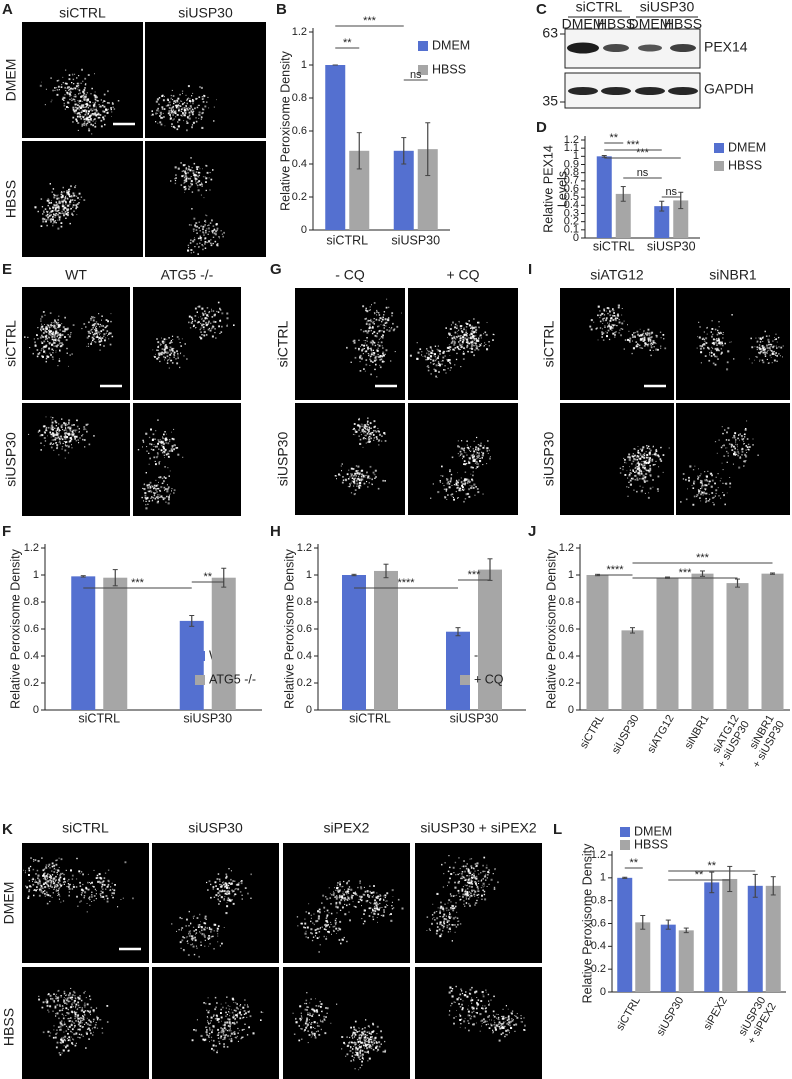  I want to click on protein-label: GAPDH, so click(729, 89).